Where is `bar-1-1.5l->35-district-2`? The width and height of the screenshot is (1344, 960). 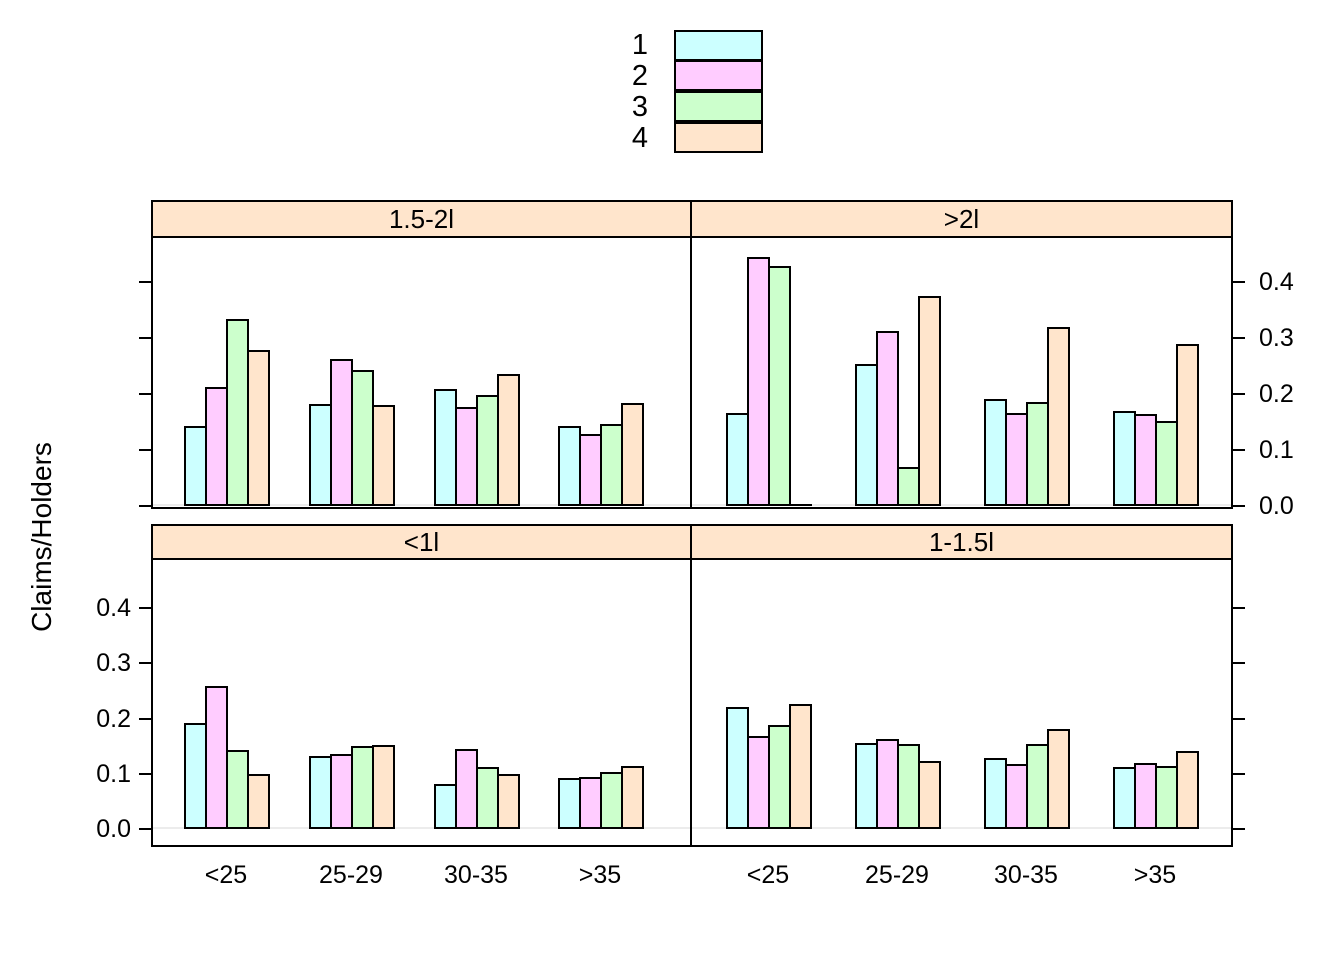 bar-1-1.5l->35-district-2 is located at coordinates (1145, 796).